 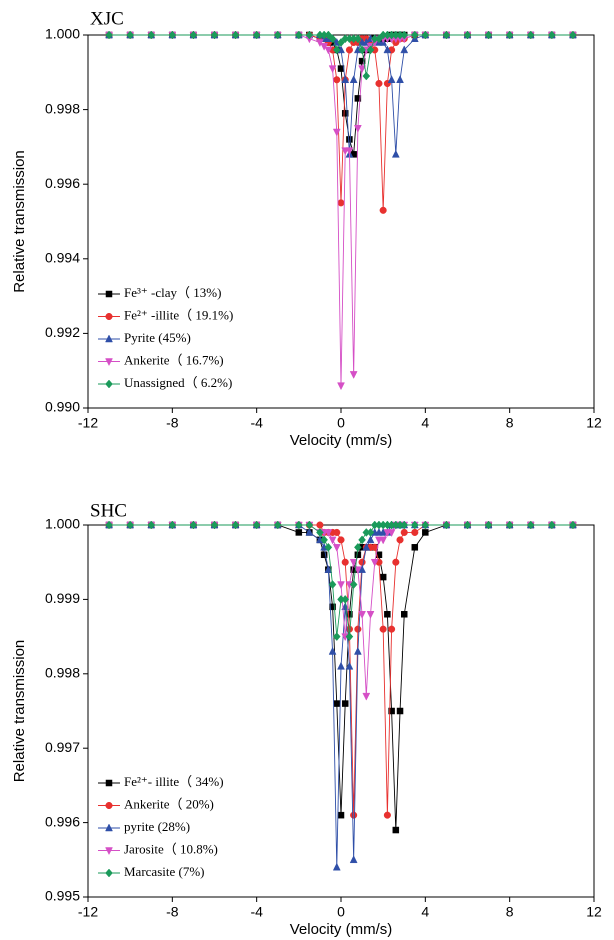 What do you see at coordinates (62, 108) in the screenshot?
I see `y-tick-label: 0.998` at bounding box center [62, 108].